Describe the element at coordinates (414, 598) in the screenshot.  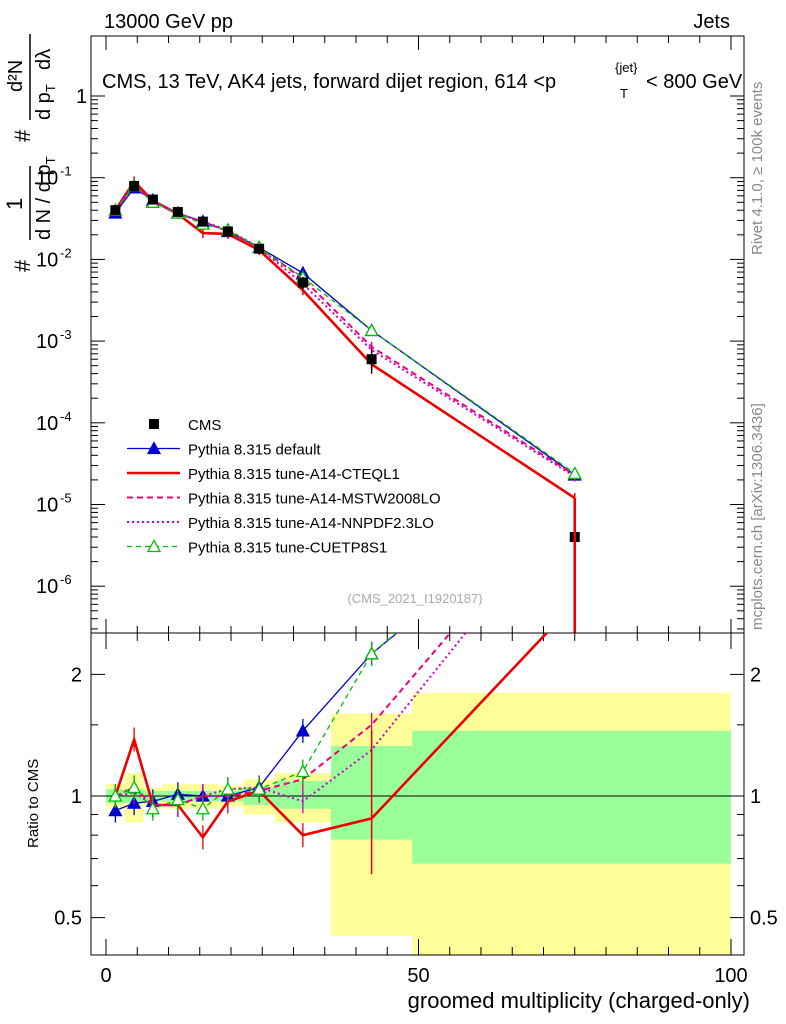
I see `analysis-id: (CMS_2021_I1920187)` at that location.